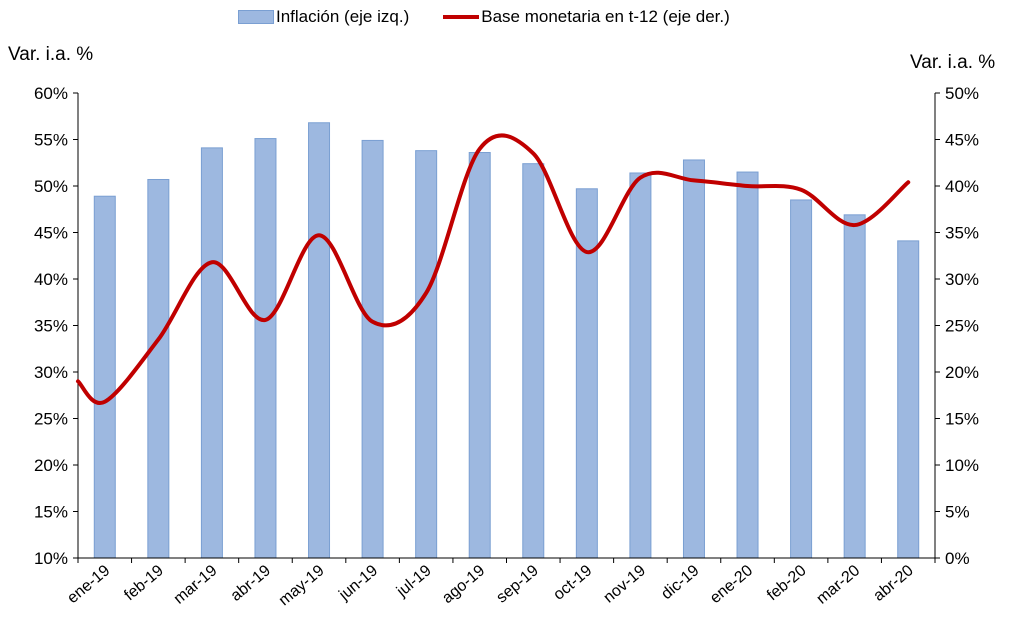  Describe the element at coordinates (517, 584) in the screenshot. I see `x-tick-label: sep-19` at that location.